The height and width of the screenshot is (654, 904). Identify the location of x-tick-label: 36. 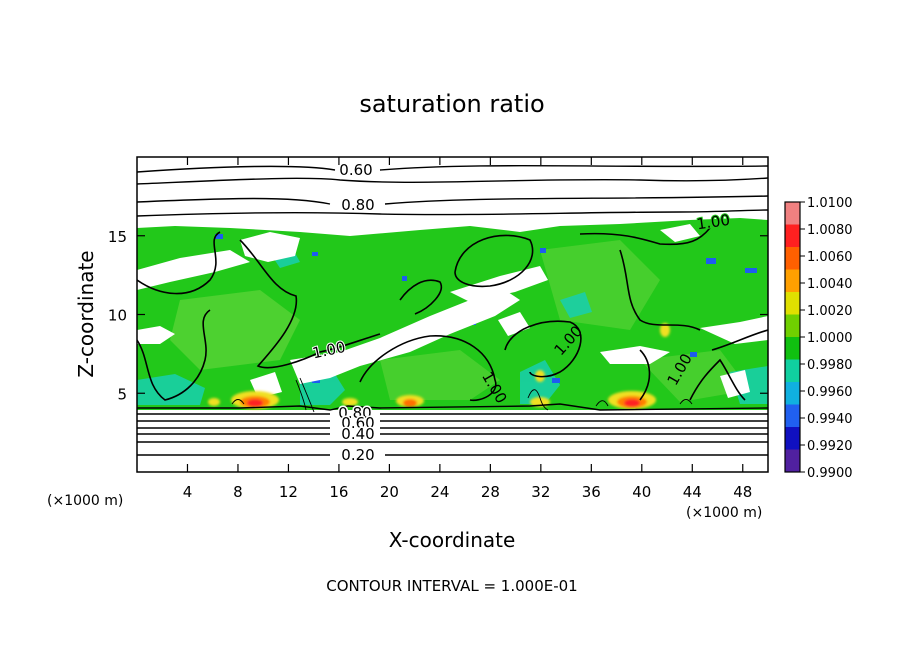
(591, 492).